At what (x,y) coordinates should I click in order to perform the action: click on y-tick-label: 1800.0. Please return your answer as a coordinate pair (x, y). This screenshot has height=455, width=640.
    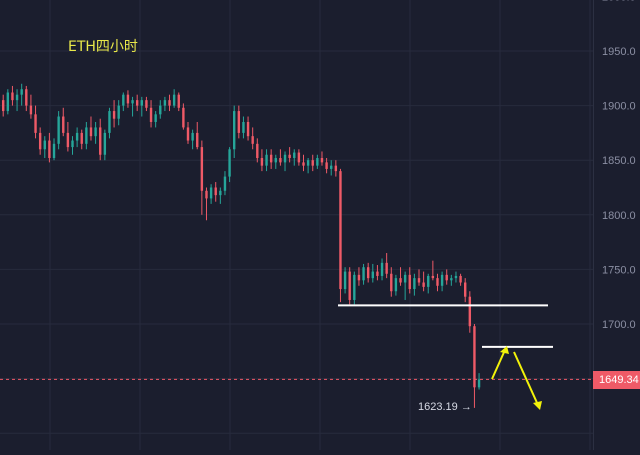
    Looking at the image, I should click on (619, 216).